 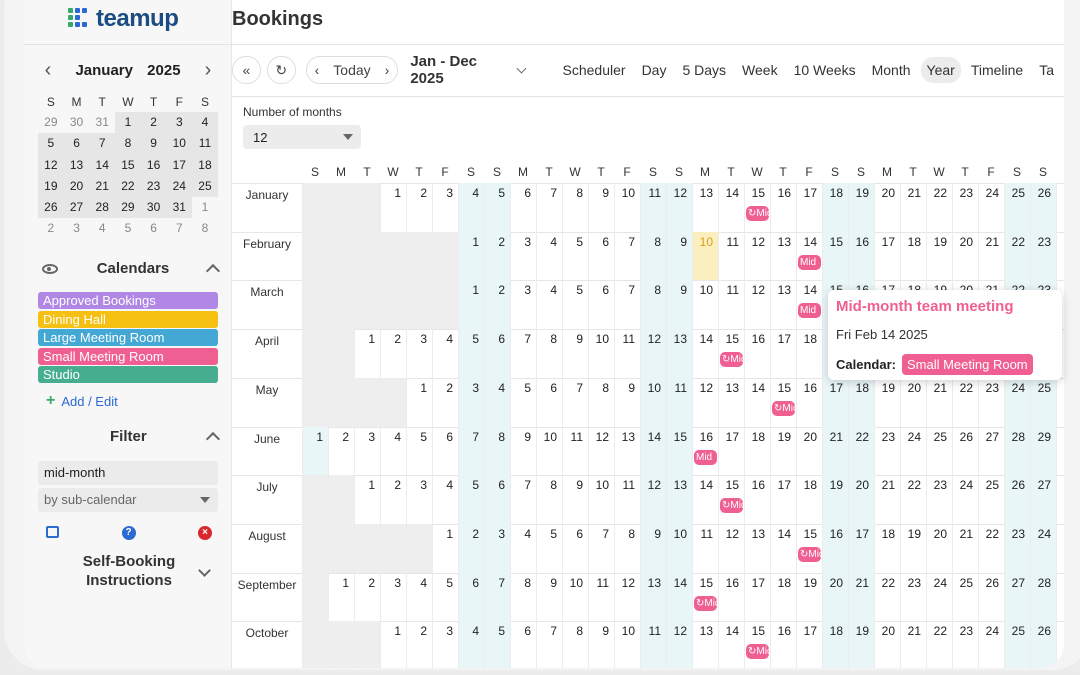 I want to click on day-cell: 21, so click(x=965, y=548).